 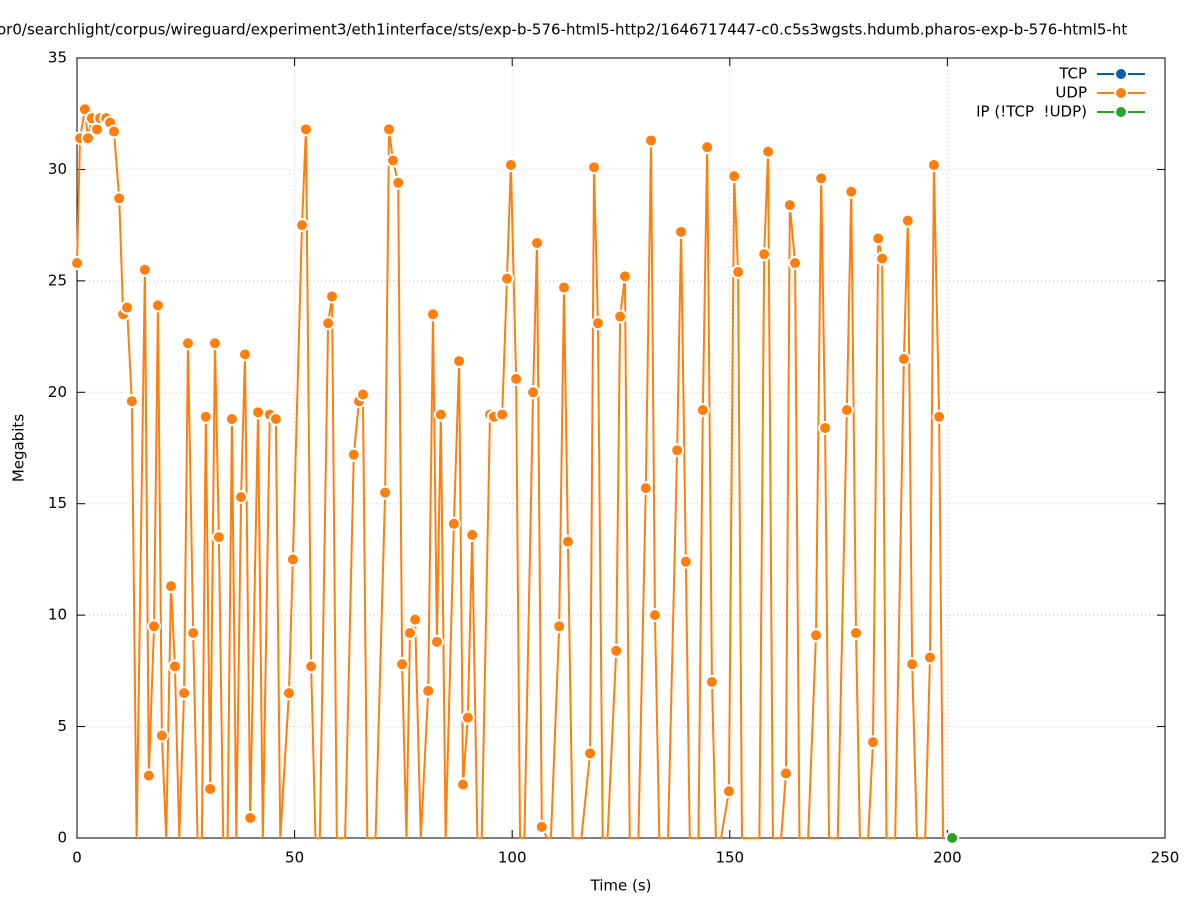 What do you see at coordinates (62, 726) in the screenshot?
I see `y-tick-label: 5` at bounding box center [62, 726].